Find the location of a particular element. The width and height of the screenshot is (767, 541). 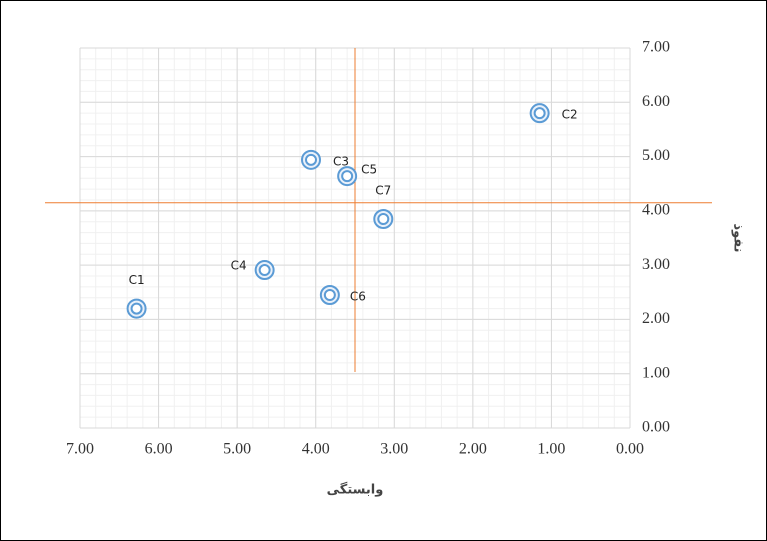

y-tick-label: 7.00 is located at coordinates (656, 47).